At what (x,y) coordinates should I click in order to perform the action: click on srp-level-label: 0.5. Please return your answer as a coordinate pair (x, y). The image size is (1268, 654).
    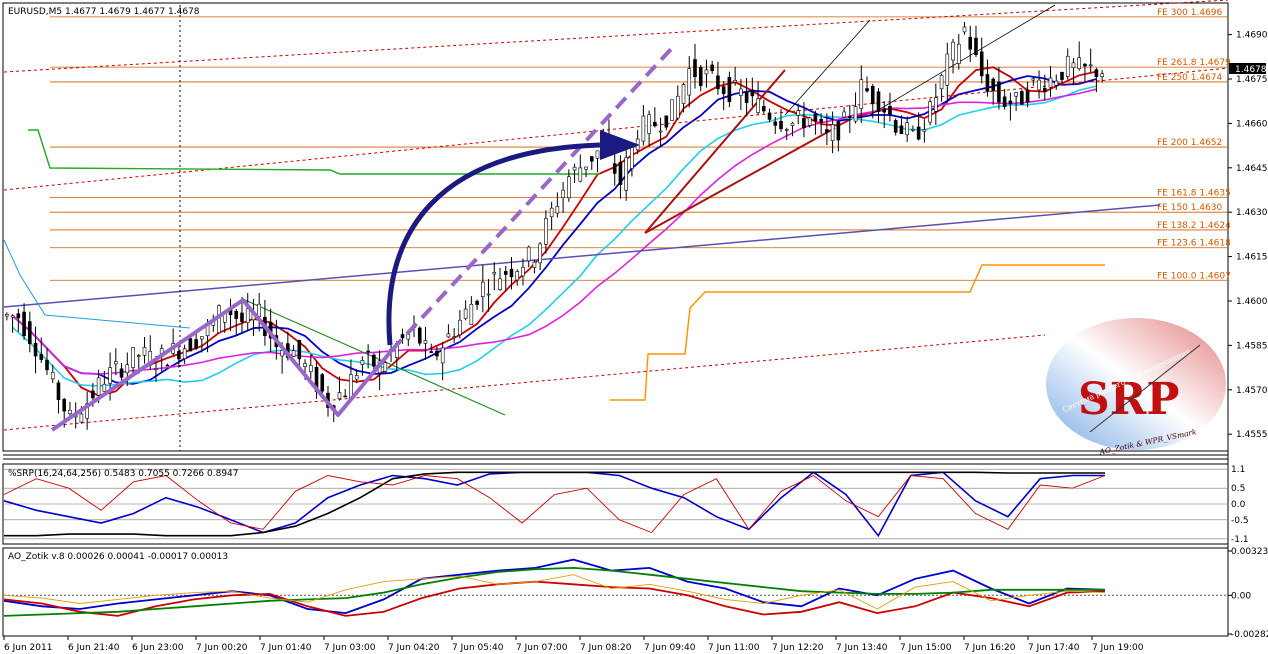
    Looking at the image, I should click on (1238, 489).